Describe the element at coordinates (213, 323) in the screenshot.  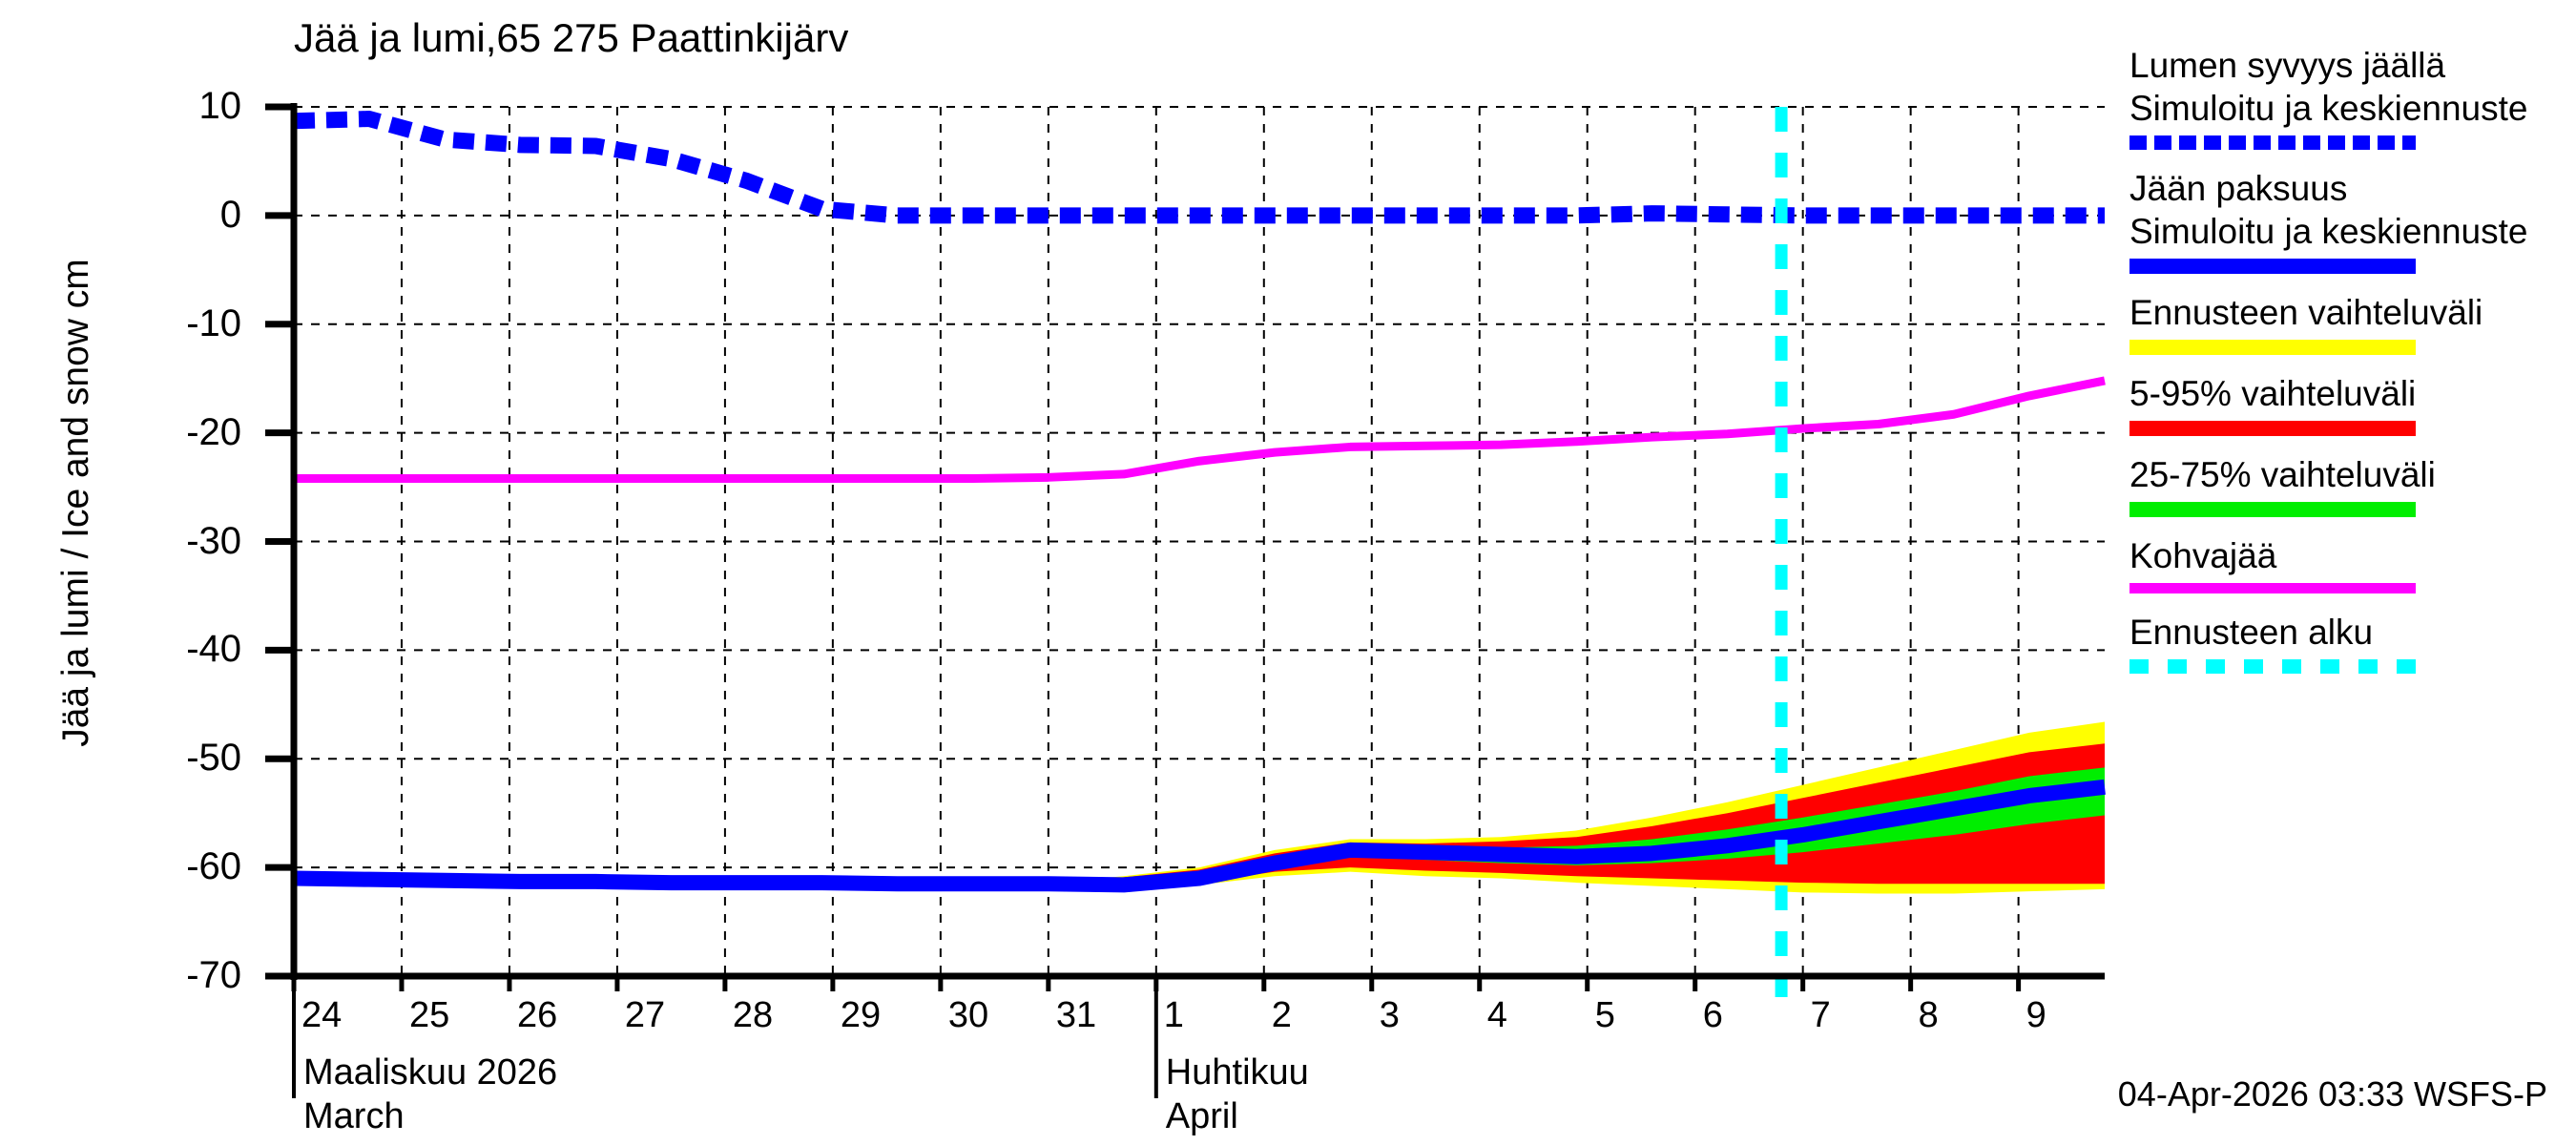
I see `y-tick-label: -10` at that location.